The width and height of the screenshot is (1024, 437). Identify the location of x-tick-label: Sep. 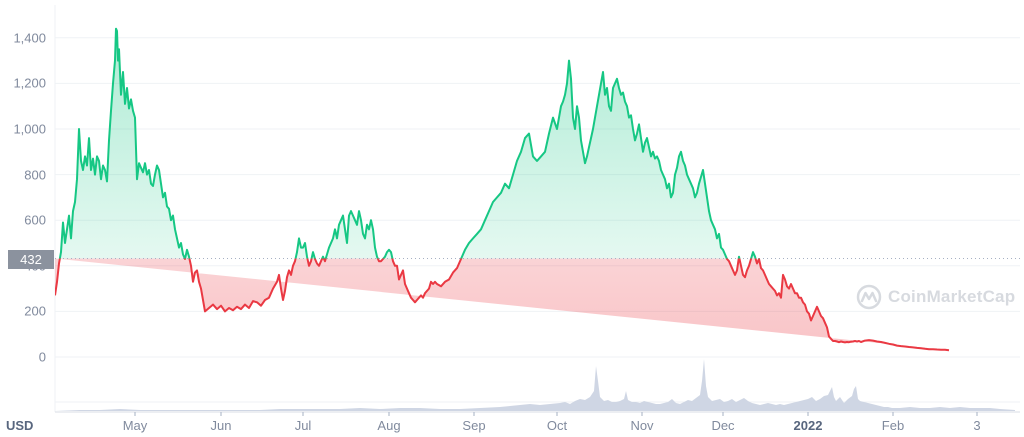
(474, 425).